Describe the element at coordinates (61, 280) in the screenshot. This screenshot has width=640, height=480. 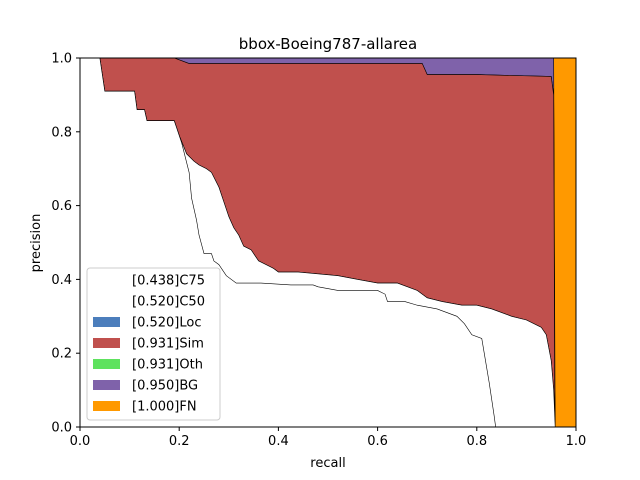
I see `y-tick-label: 0.4` at that location.